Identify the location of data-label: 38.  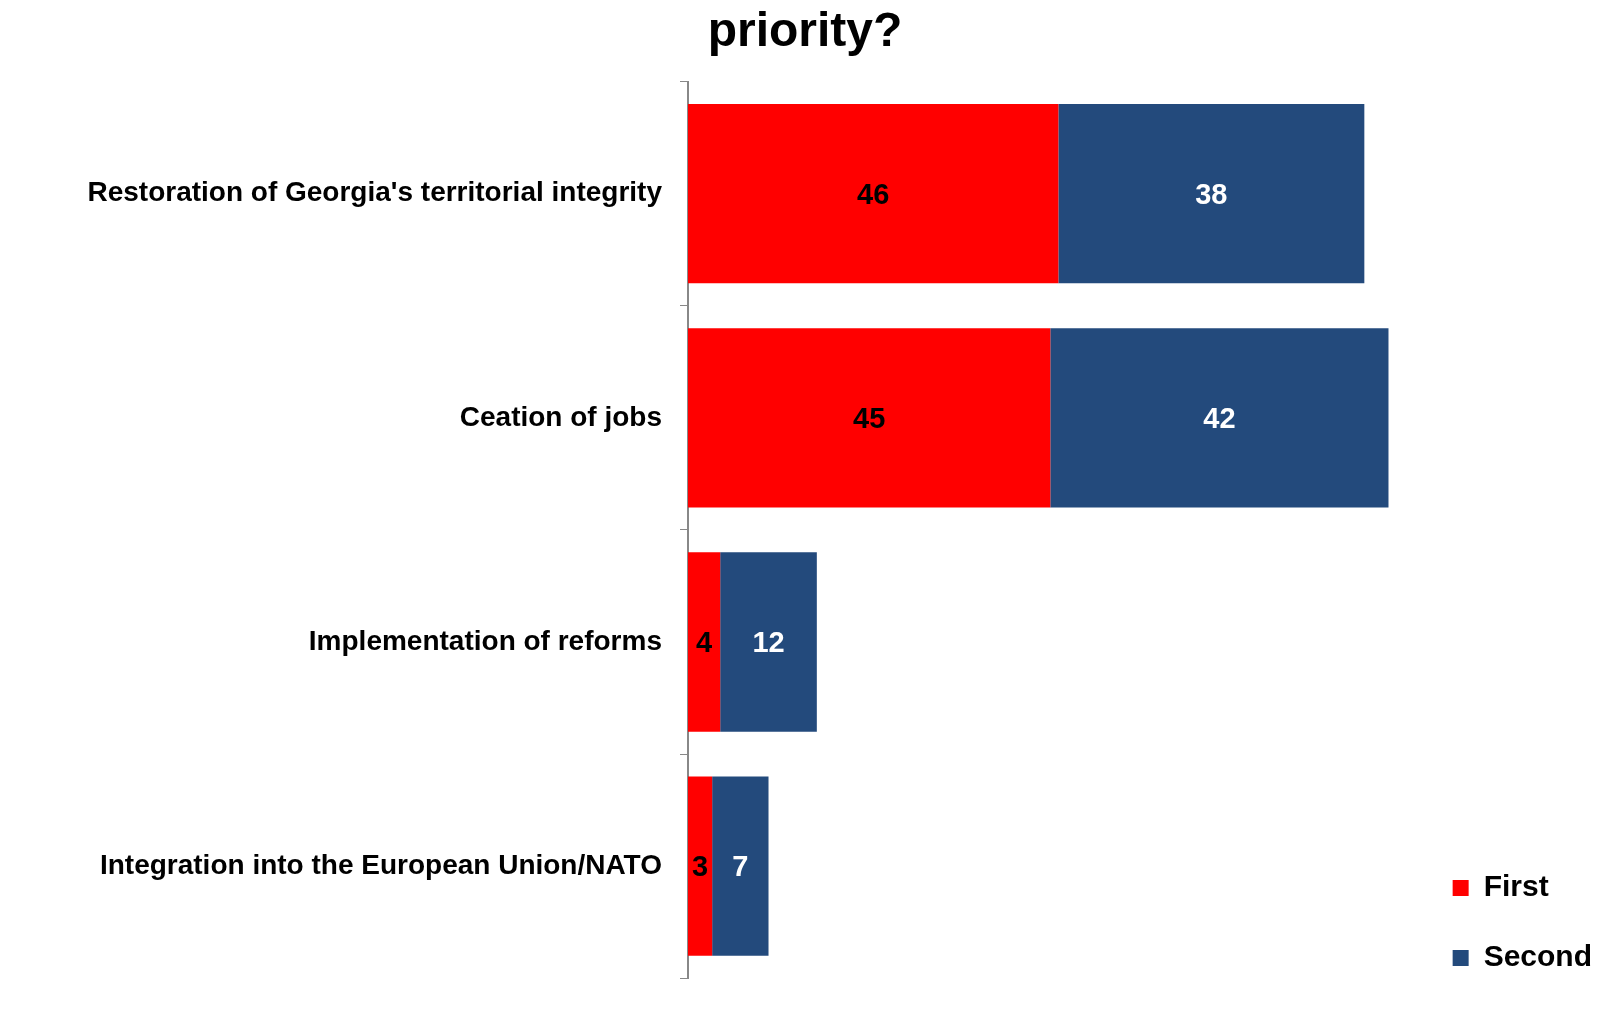
(1211, 193).